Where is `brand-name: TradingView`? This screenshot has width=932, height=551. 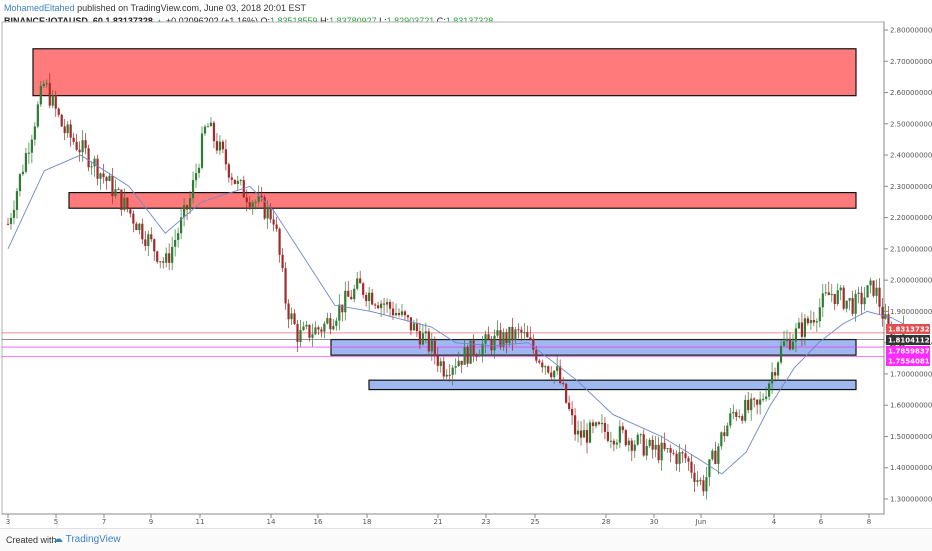
brand-name: TradingView is located at coordinates (93, 539).